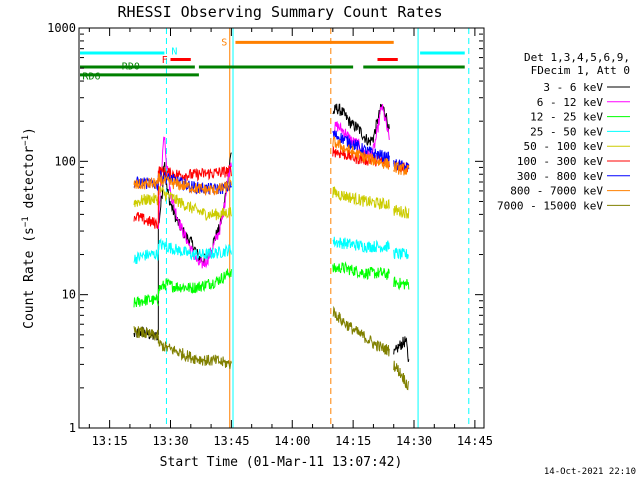 This screenshot has height=480, width=640. I want to click on legend-entry-label: 6 - 12 keV, so click(570, 102).